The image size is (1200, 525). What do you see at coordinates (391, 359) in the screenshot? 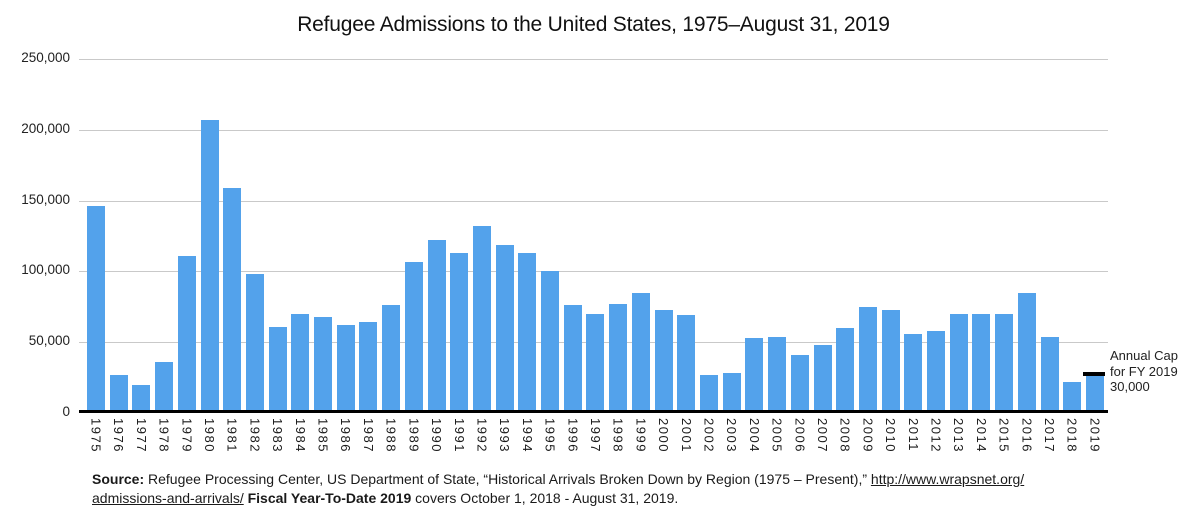
I see `bar-1988` at bounding box center [391, 359].